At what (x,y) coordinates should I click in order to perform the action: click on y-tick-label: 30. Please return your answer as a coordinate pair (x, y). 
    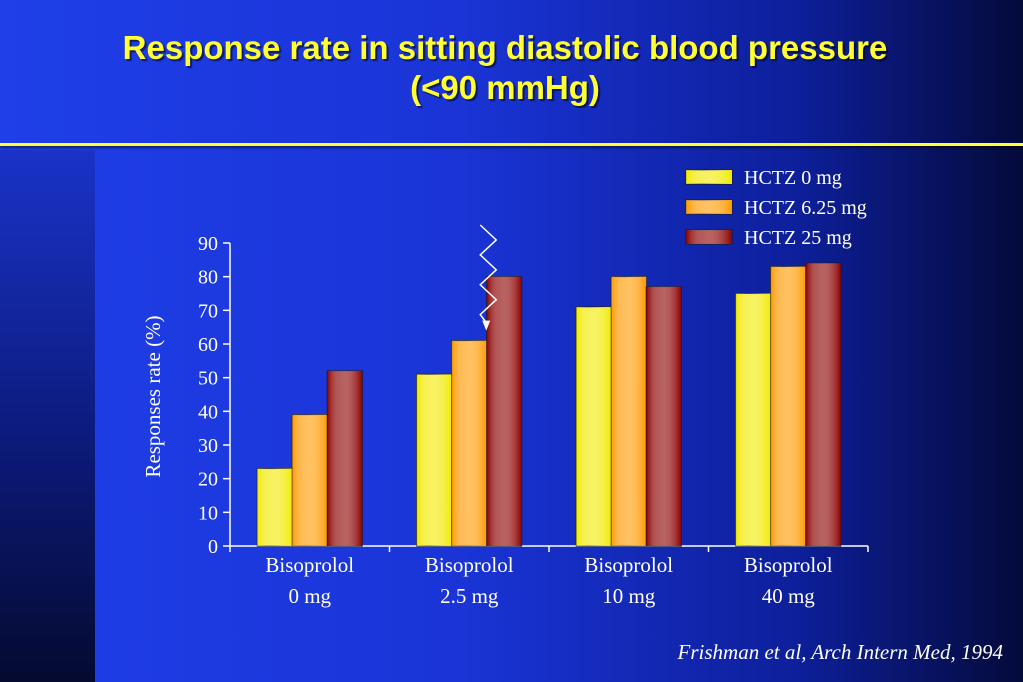
    Looking at the image, I should click on (208, 446).